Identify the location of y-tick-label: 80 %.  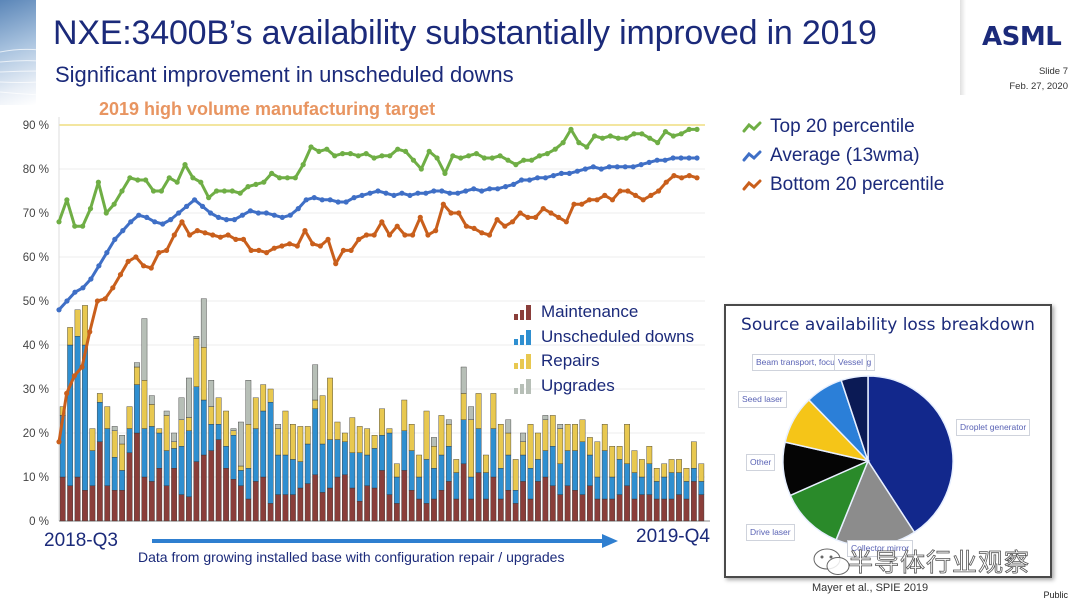
(36, 170).